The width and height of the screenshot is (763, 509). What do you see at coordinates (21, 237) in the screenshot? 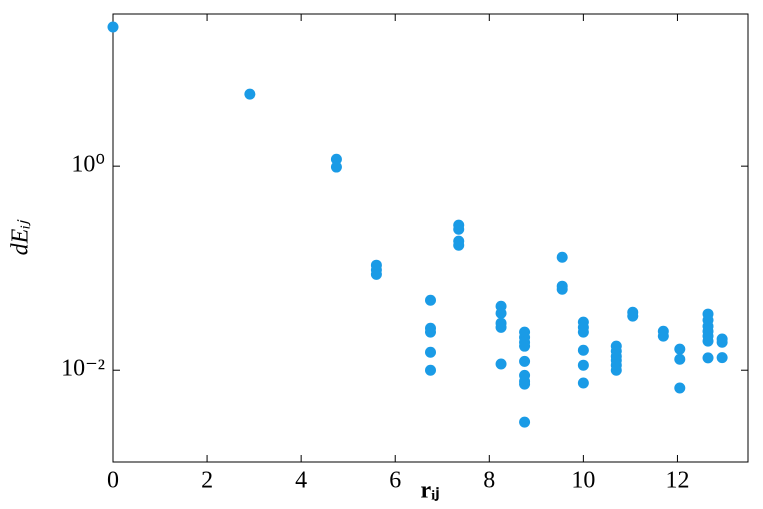
I see `y-axis-label: dEᵢⱼ` at bounding box center [21, 237].